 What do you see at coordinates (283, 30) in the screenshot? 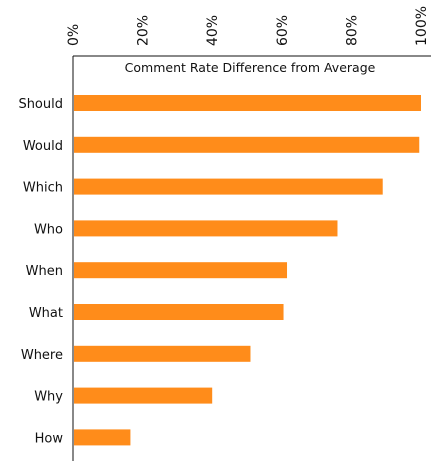
I see `x-tick-label: 60%` at bounding box center [283, 30].